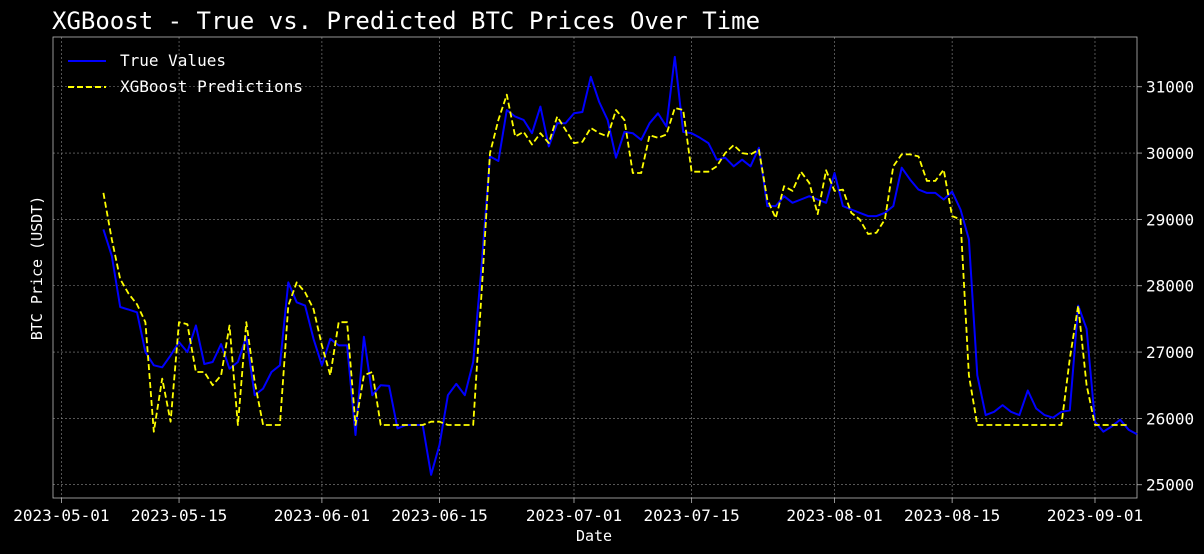 The image size is (1204, 554). Describe the element at coordinates (1170, 87) in the screenshot. I see `y-tick-label: 31000` at that location.